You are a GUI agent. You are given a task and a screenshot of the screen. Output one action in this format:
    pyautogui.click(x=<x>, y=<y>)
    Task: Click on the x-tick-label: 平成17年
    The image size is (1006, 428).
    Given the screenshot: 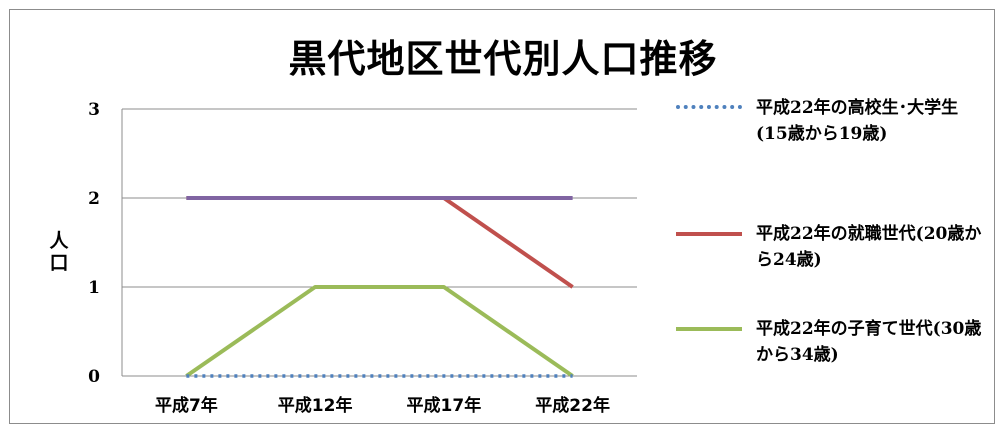 What is the action you would take?
    pyautogui.click(x=444, y=405)
    